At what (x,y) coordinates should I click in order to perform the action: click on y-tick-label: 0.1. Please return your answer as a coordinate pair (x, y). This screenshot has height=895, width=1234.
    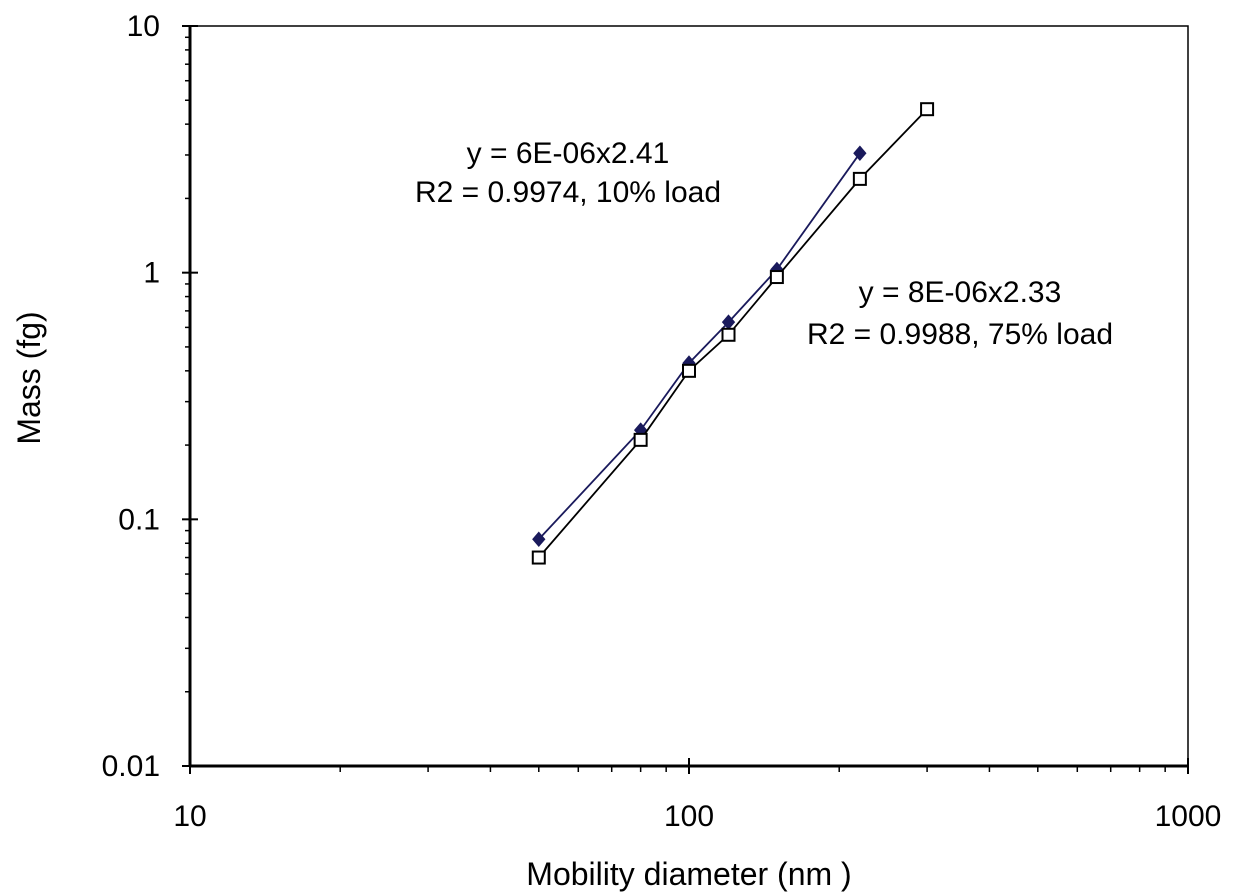
    Looking at the image, I should click on (139, 519).